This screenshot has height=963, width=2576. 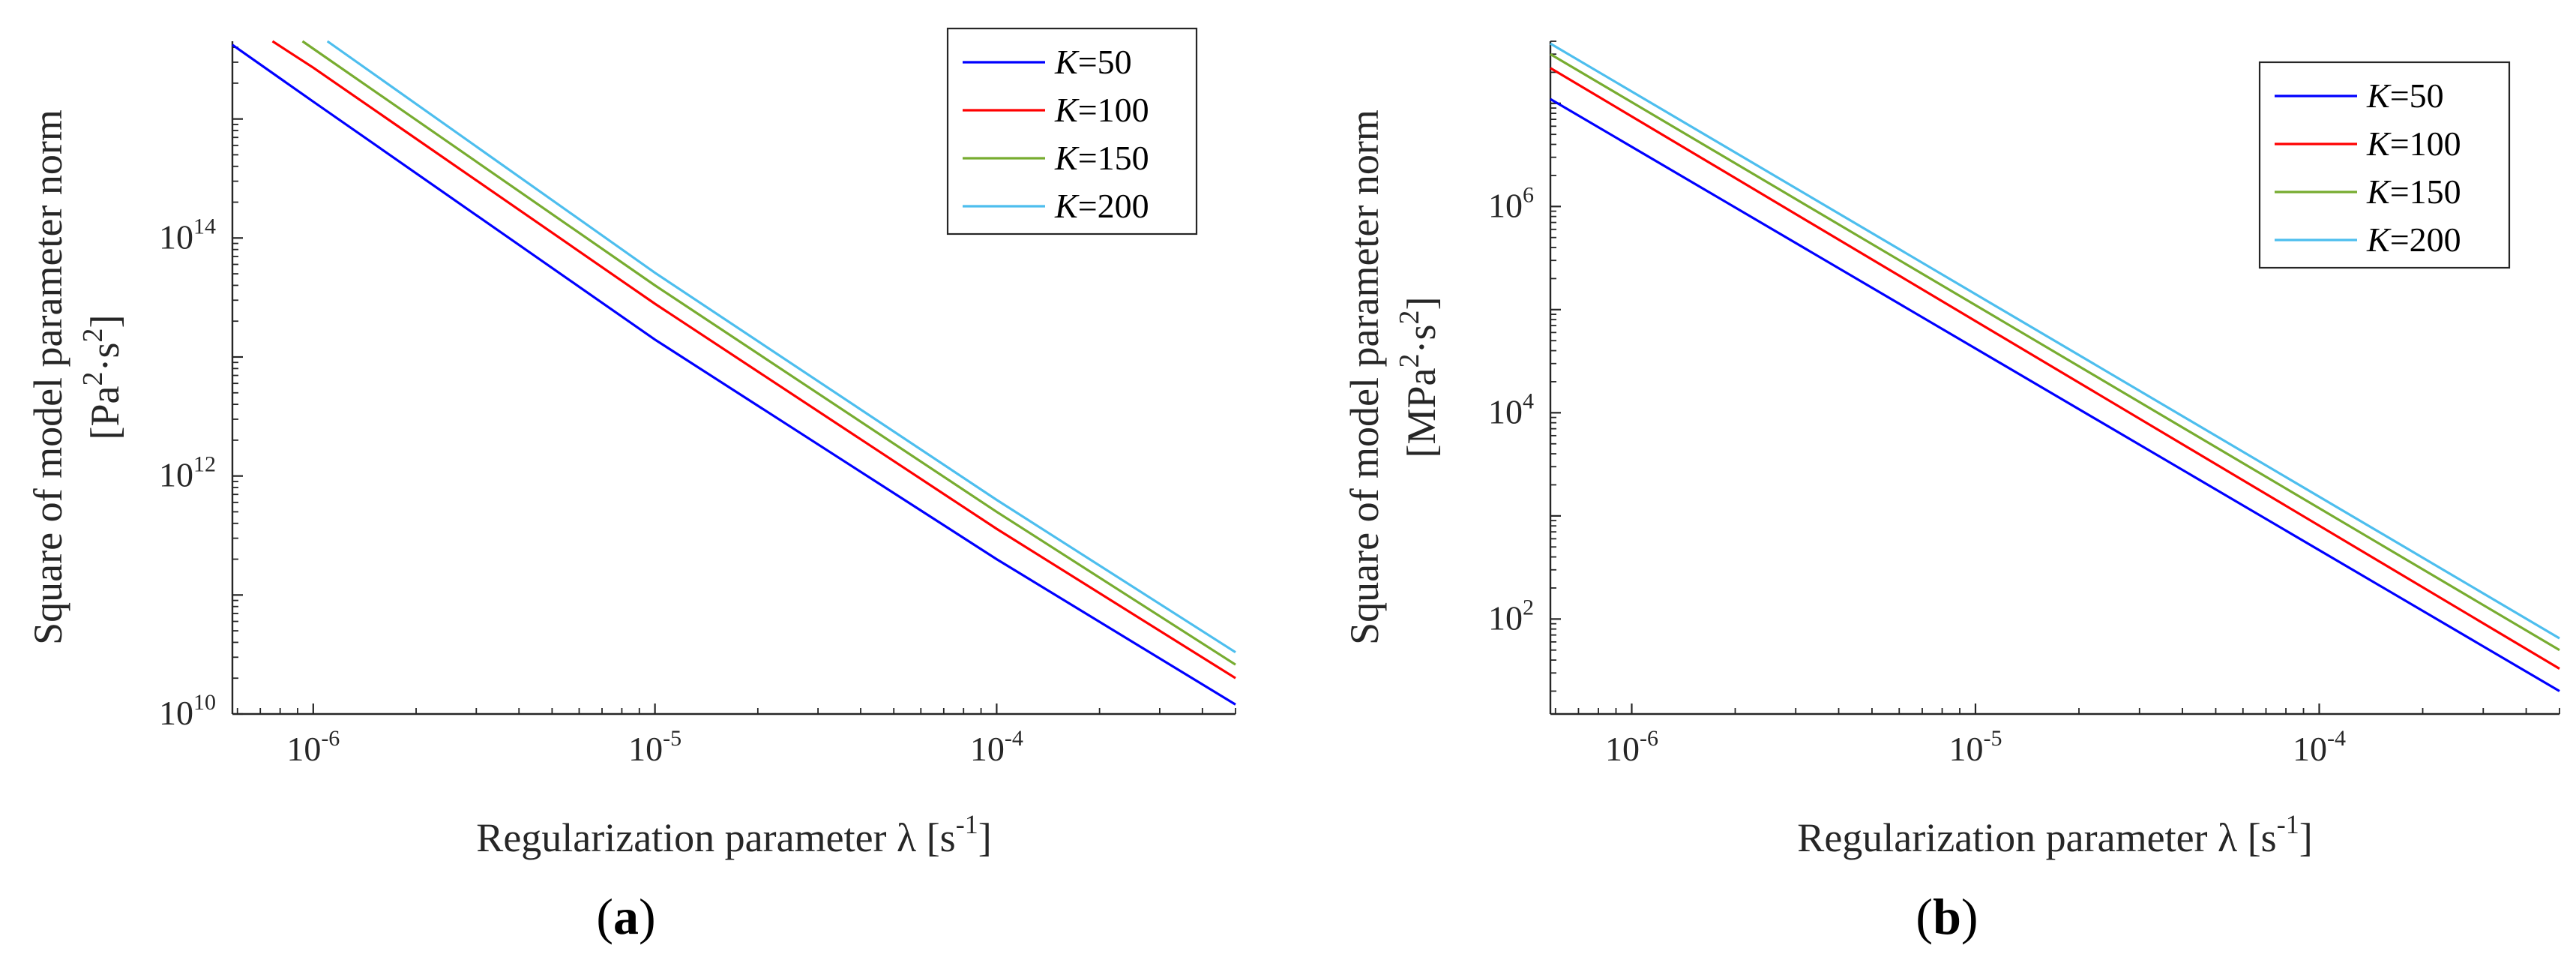 What do you see at coordinates (1511, 409) in the screenshot?
I see `y-tick-label: 10⁴` at bounding box center [1511, 409].